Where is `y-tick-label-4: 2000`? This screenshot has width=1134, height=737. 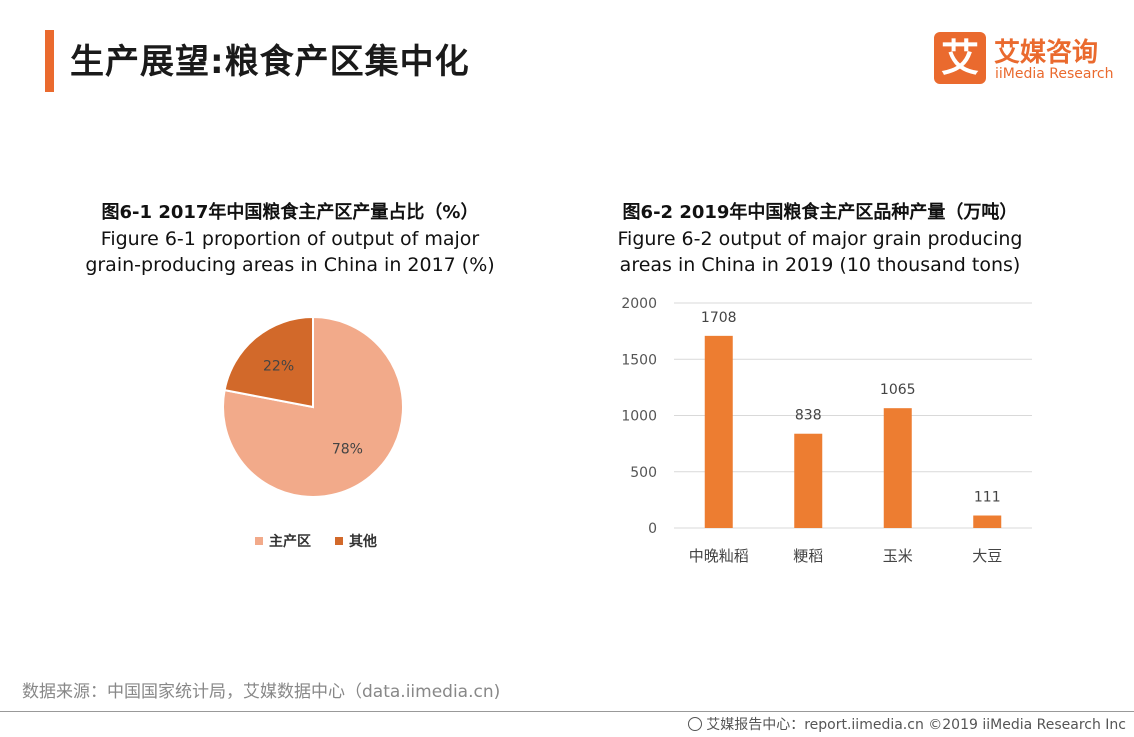
y-tick-label-4: 2000 is located at coordinates (639, 304).